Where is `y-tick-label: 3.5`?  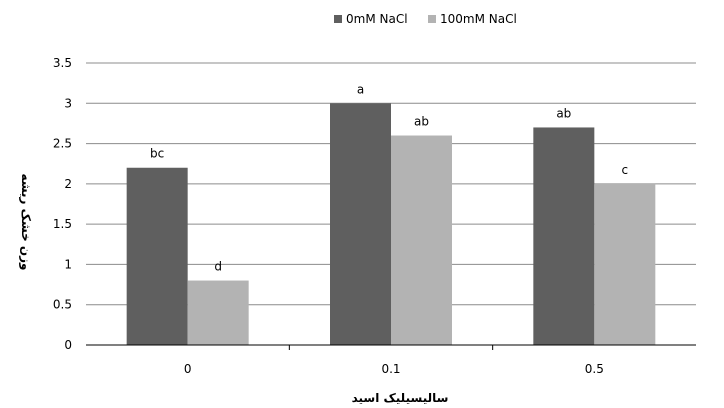
y-tick-label: 3.5 is located at coordinates (62, 63).